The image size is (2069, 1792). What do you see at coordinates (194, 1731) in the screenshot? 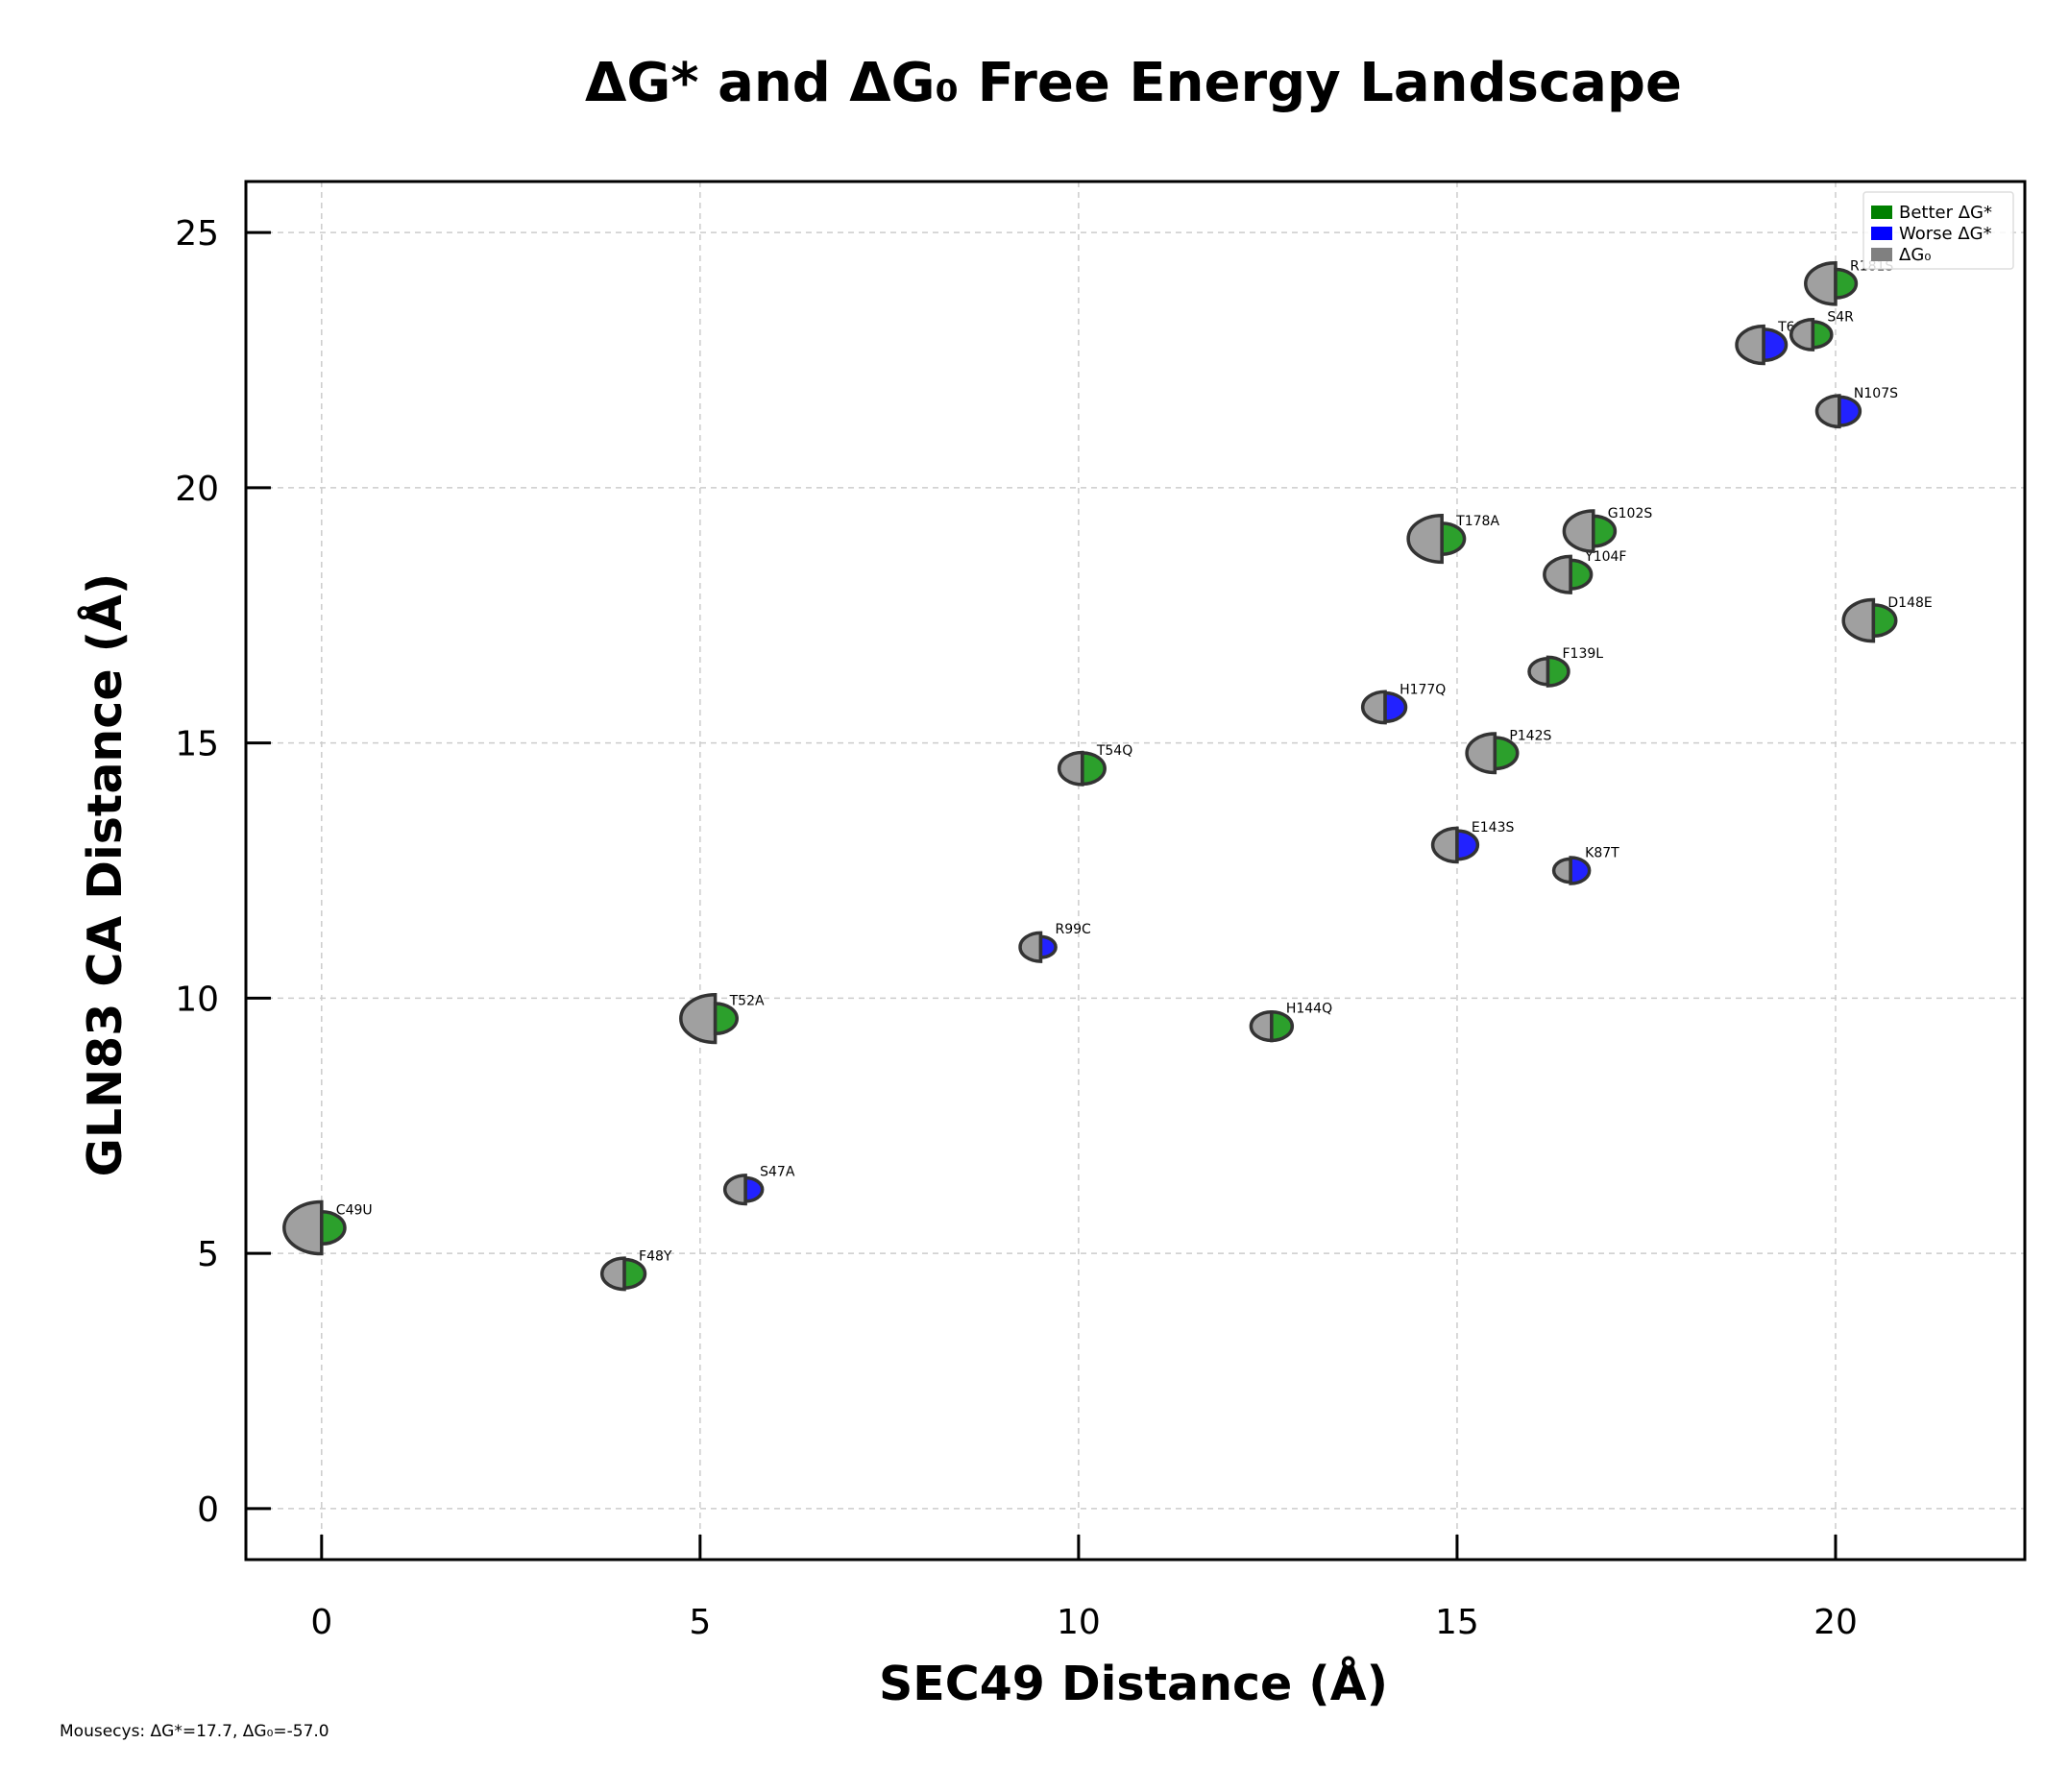
I see `footnote: Mousecys: ΔG*=17.7, ΔG₀=-57.0` at bounding box center [194, 1731].